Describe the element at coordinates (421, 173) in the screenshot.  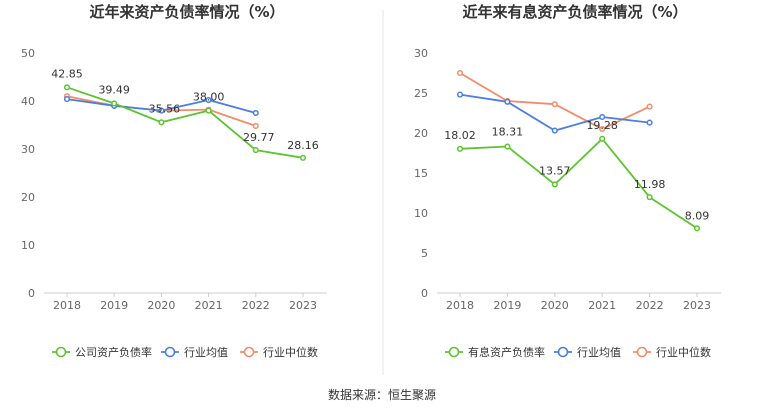
I see `y-tick-label: 15` at that location.